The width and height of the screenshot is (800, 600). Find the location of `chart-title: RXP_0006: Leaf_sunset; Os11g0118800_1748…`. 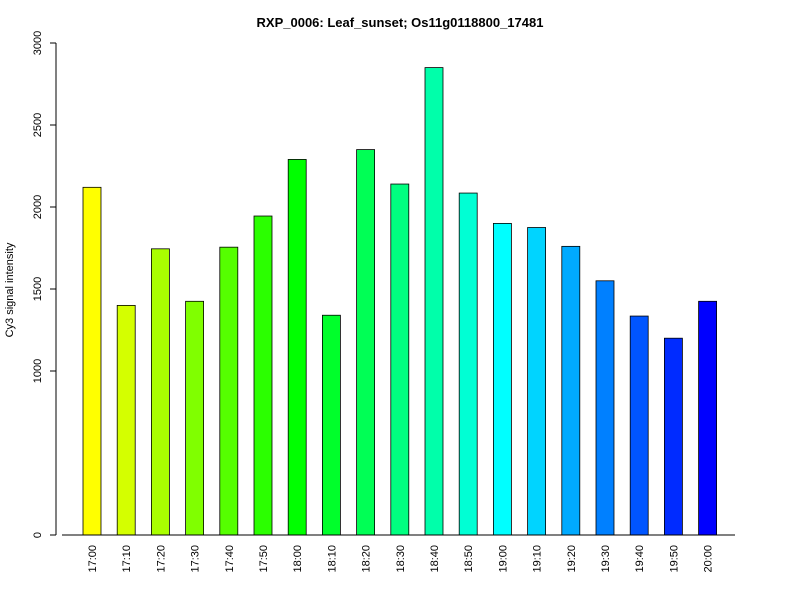

chart-title: RXP_0006: Leaf_sunset; Os11g0118800_1748… is located at coordinates (400, 22).